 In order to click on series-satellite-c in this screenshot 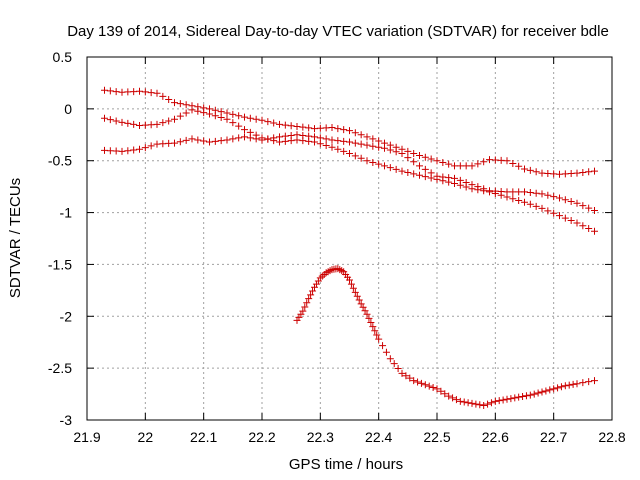, I will do `click(349, 172)`.